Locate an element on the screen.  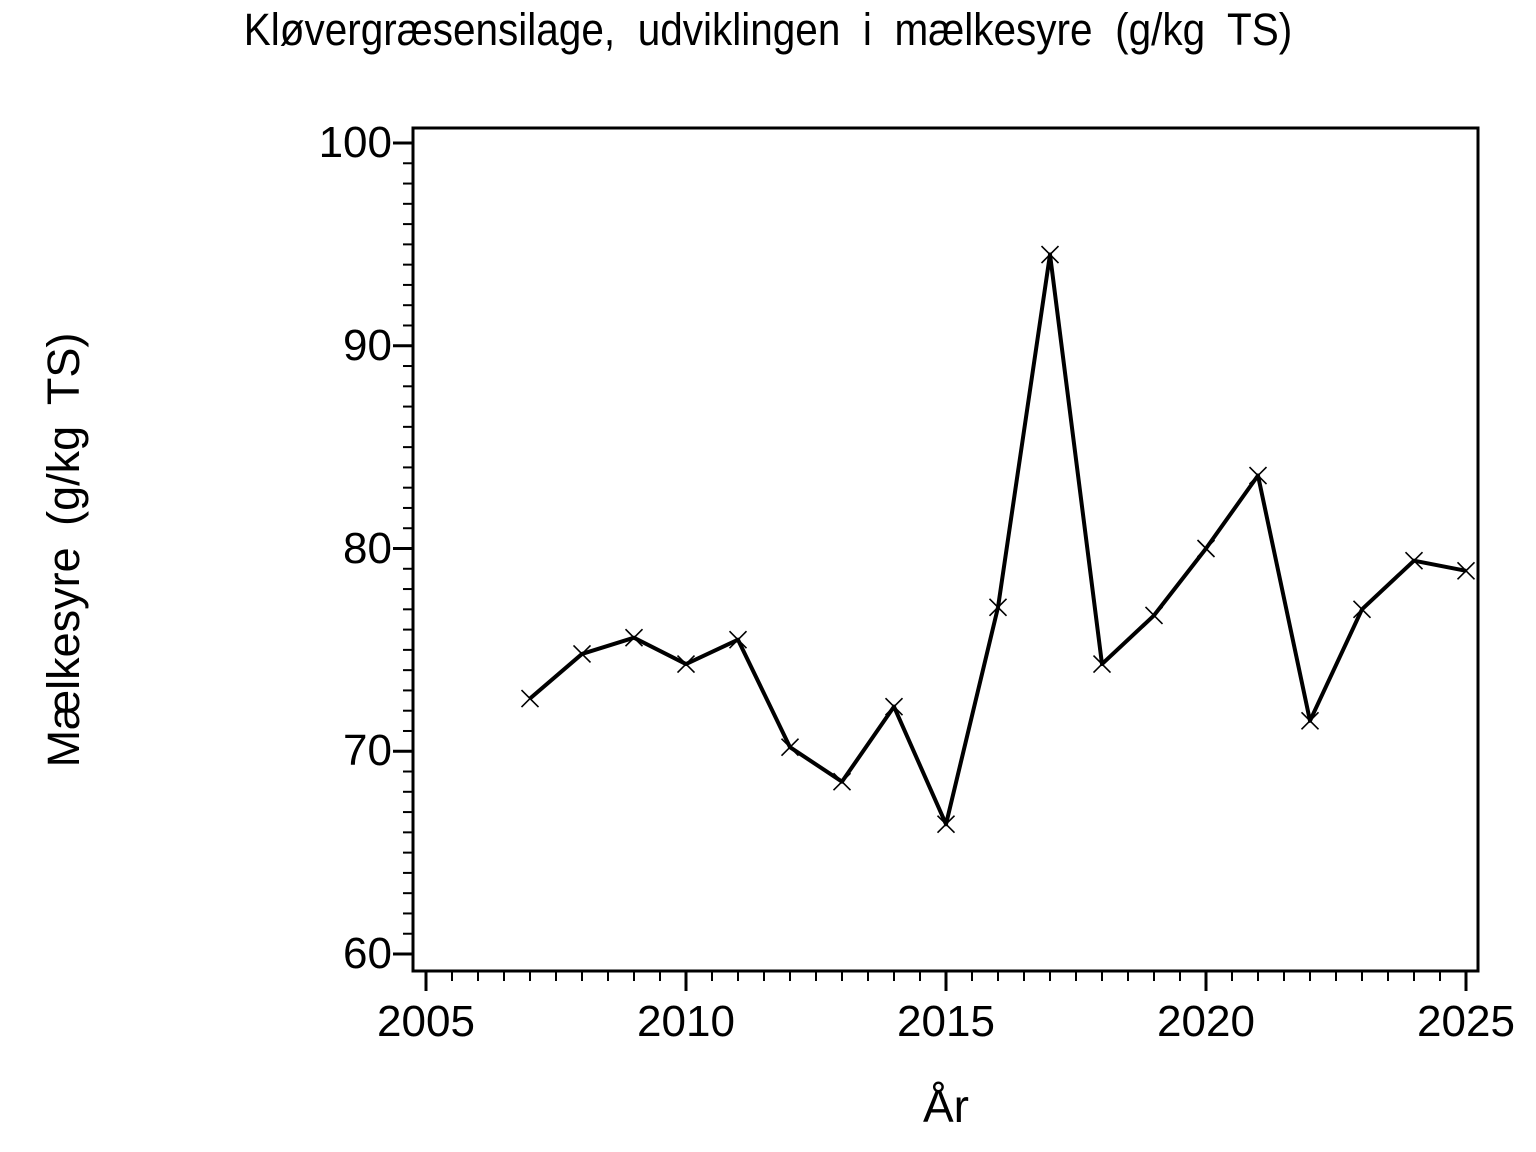
x-tick-label: 2015 is located at coordinates (946, 1021).